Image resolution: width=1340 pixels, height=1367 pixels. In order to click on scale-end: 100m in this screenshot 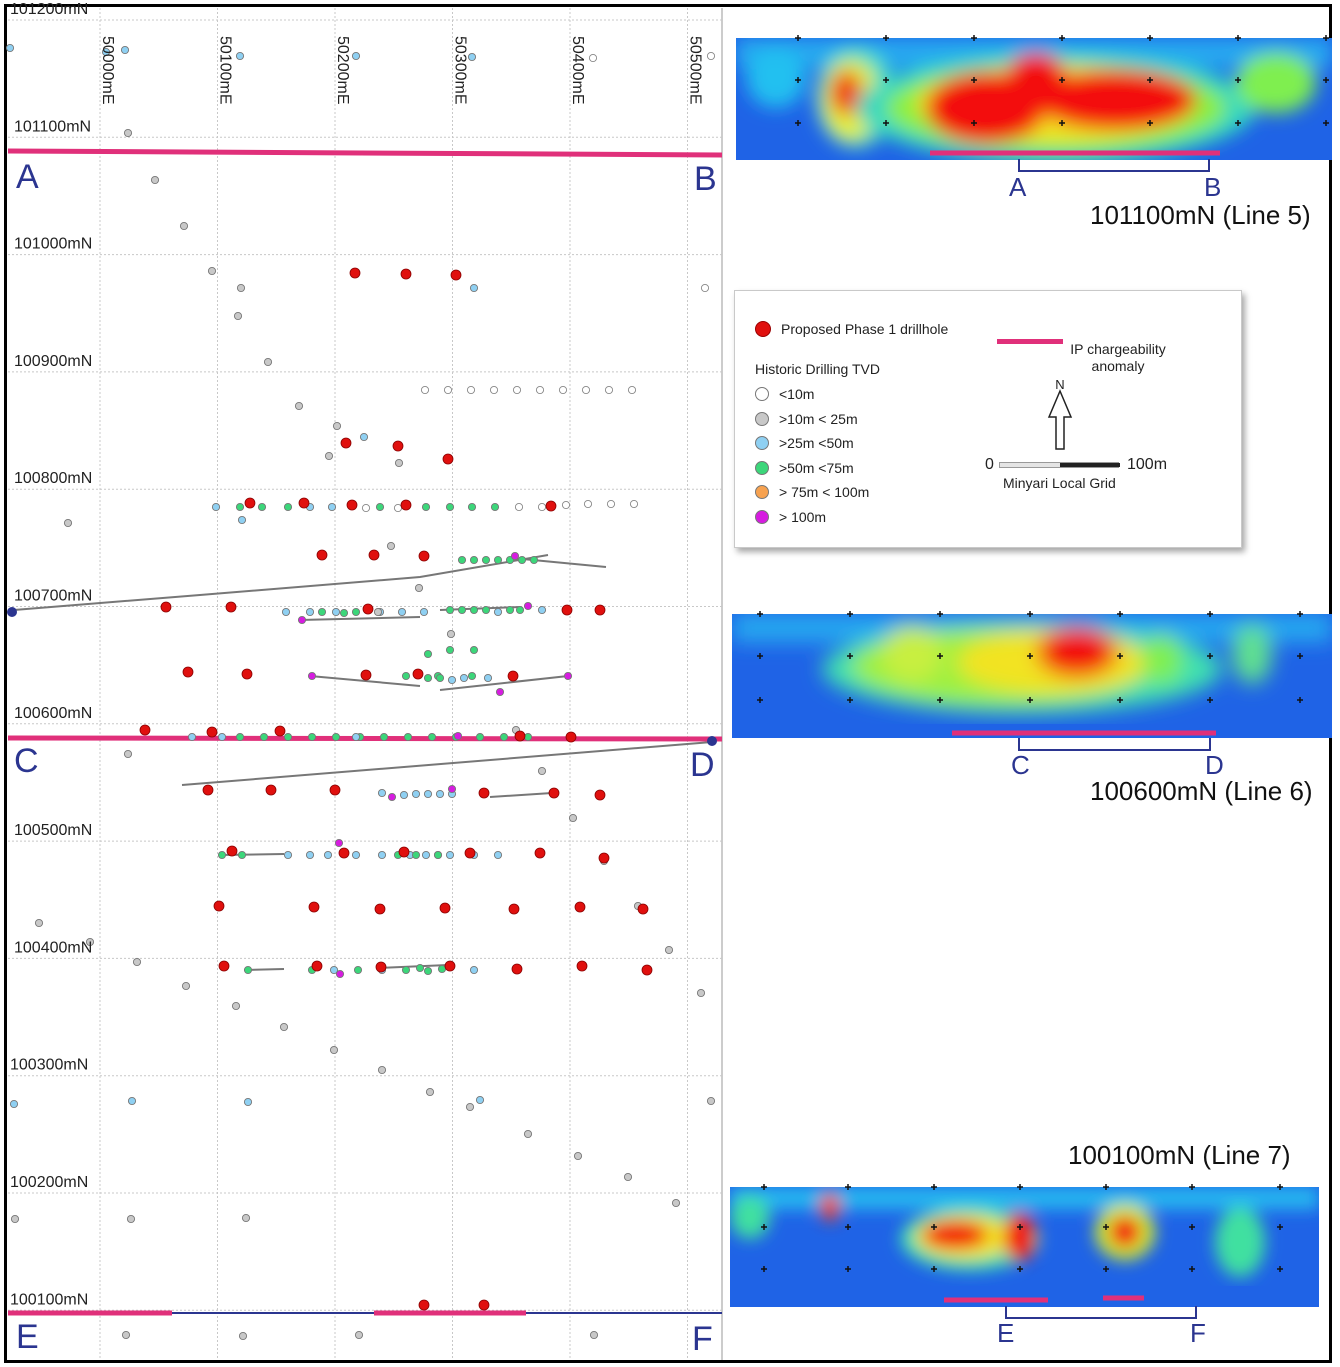, I will do `click(1147, 464)`.